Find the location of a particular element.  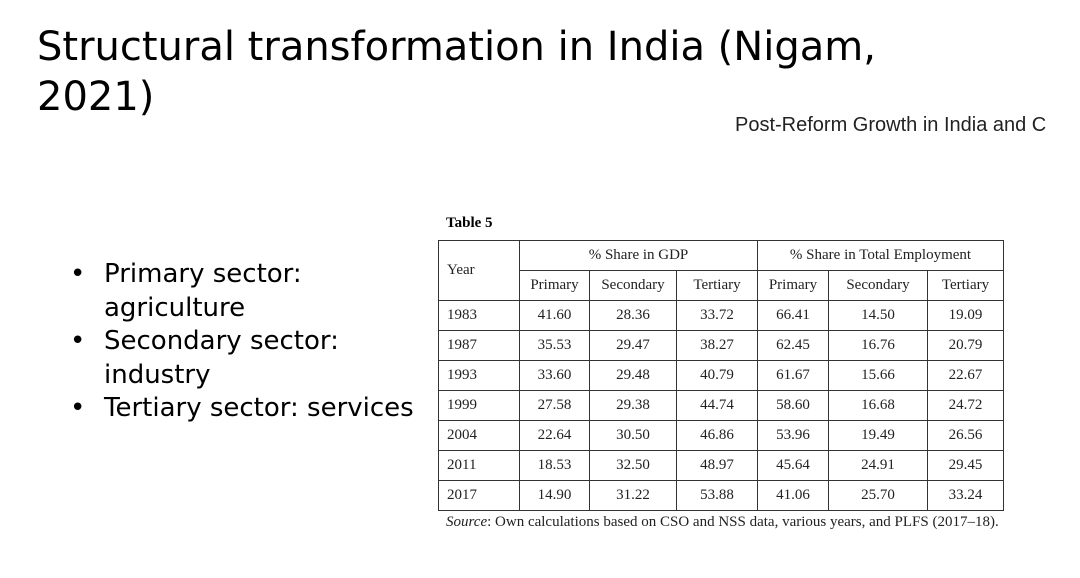

group-header: % Share in Total Employment is located at coordinates (880, 255).